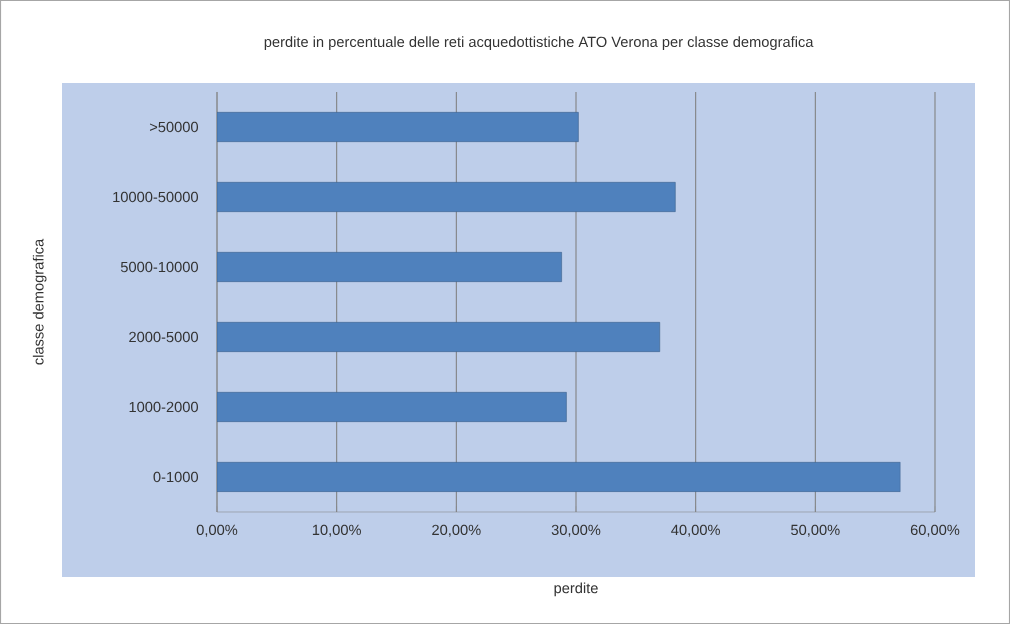 This screenshot has width=1010, height=624. What do you see at coordinates (159, 267) in the screenshot?
I see `y-tick-label: 5000-10000` at bounding box center [159, 267].